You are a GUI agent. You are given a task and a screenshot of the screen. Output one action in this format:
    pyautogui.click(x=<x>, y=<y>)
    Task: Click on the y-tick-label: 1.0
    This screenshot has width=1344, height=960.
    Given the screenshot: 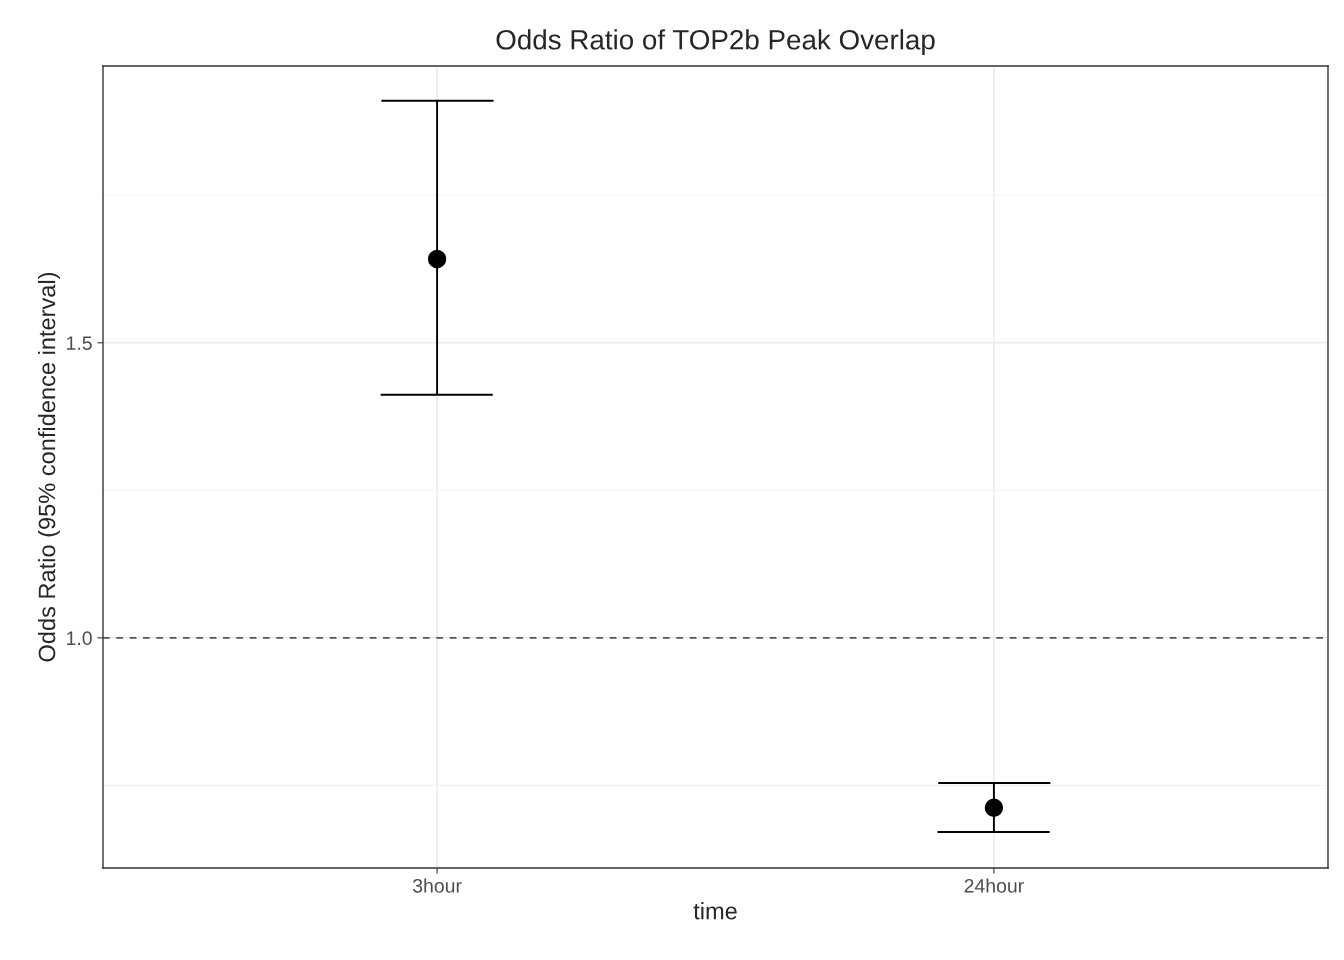 What is the action you would take?
    pyautogui.click(x=79, y=638)
    